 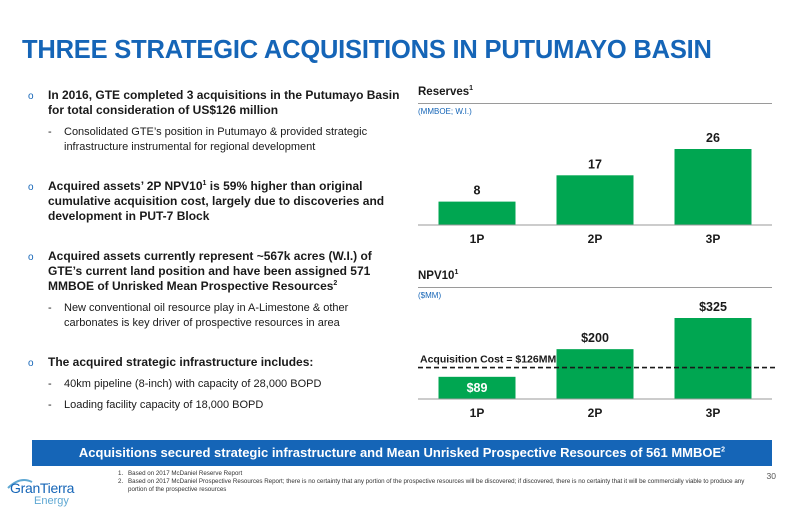 I want to click on npv10-chart-title: NPV101, so click(x=438, y=275).